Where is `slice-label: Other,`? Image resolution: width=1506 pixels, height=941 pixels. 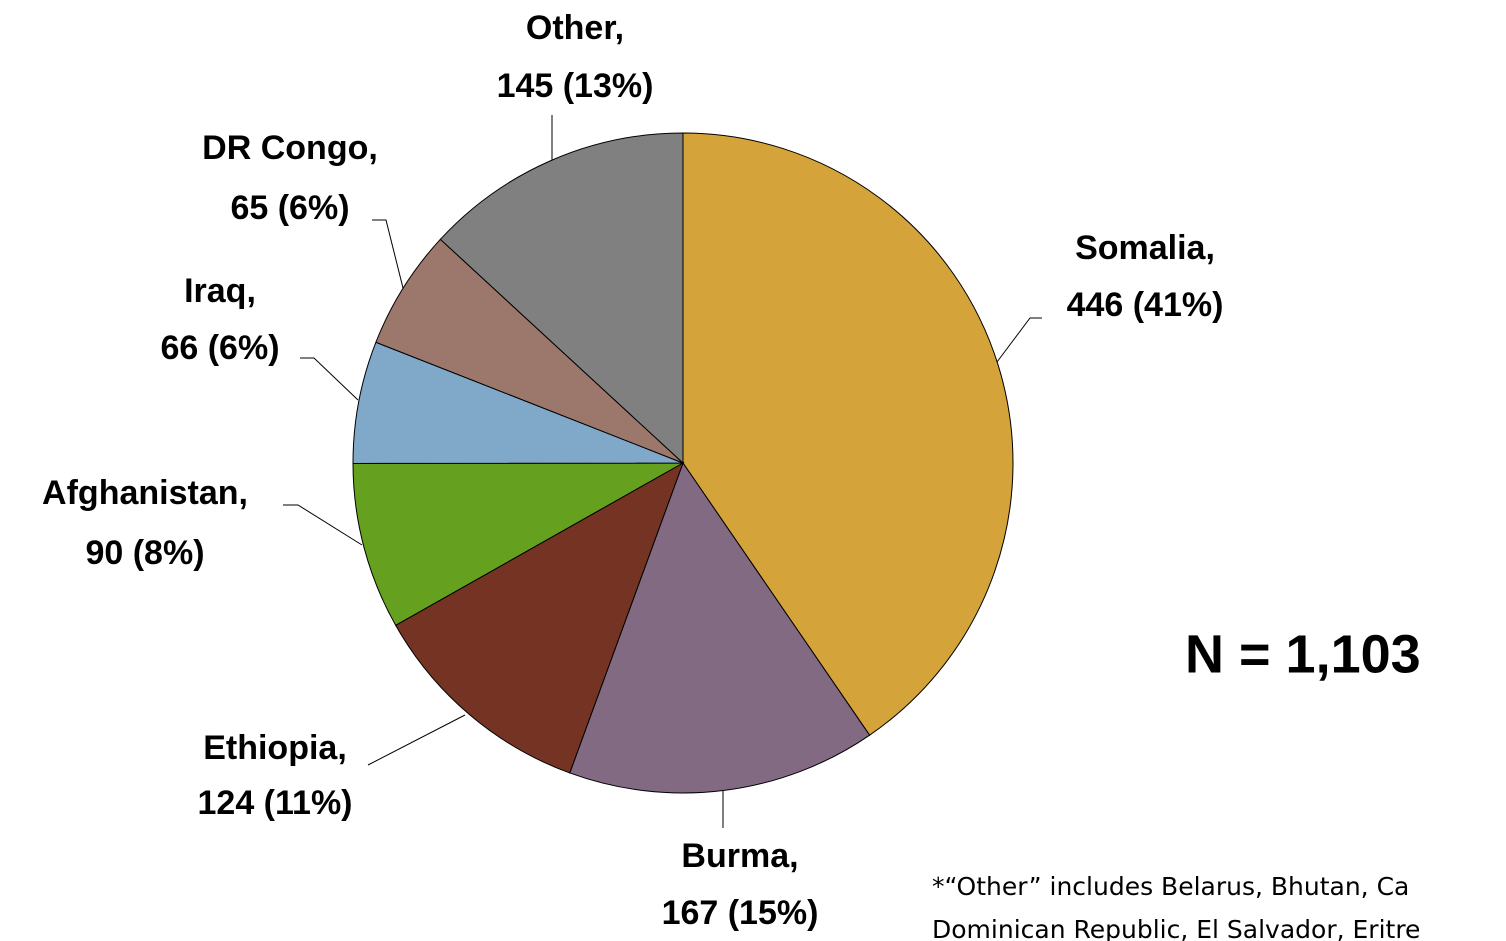 slice-label: Other, is located at coordinates (575, 28).